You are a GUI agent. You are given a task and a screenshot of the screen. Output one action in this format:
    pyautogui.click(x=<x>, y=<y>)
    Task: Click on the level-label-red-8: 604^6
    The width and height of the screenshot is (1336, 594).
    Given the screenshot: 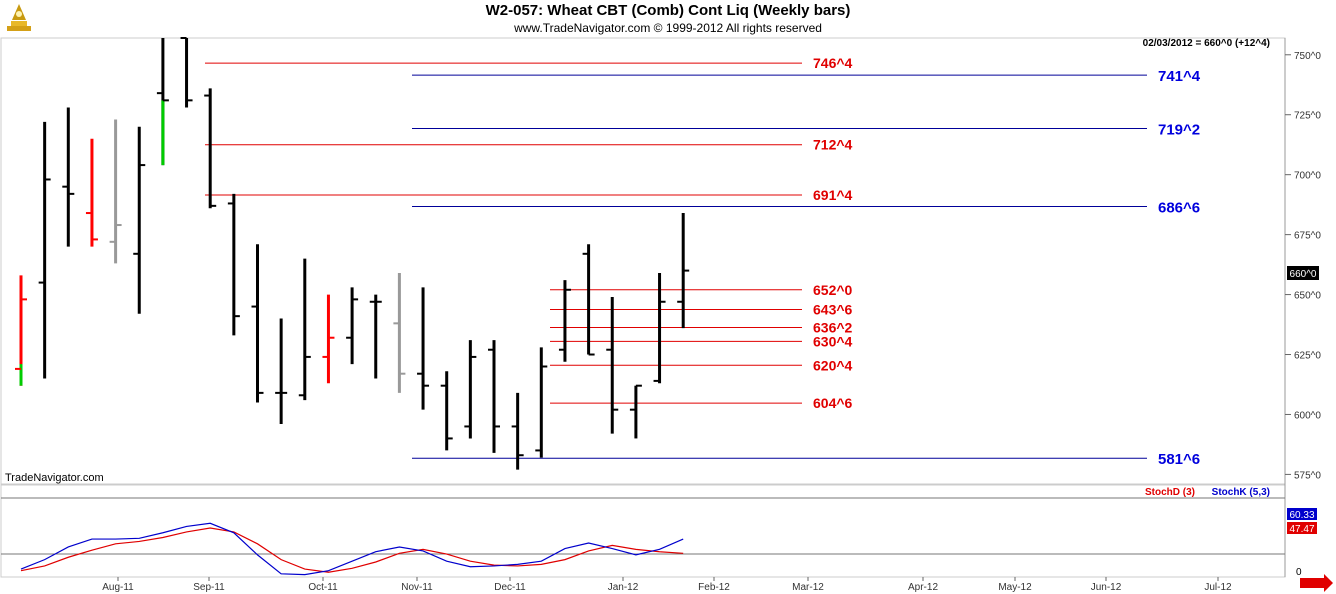 What is the action you would take?
    pyautogui.click(x=833, y=403)
    